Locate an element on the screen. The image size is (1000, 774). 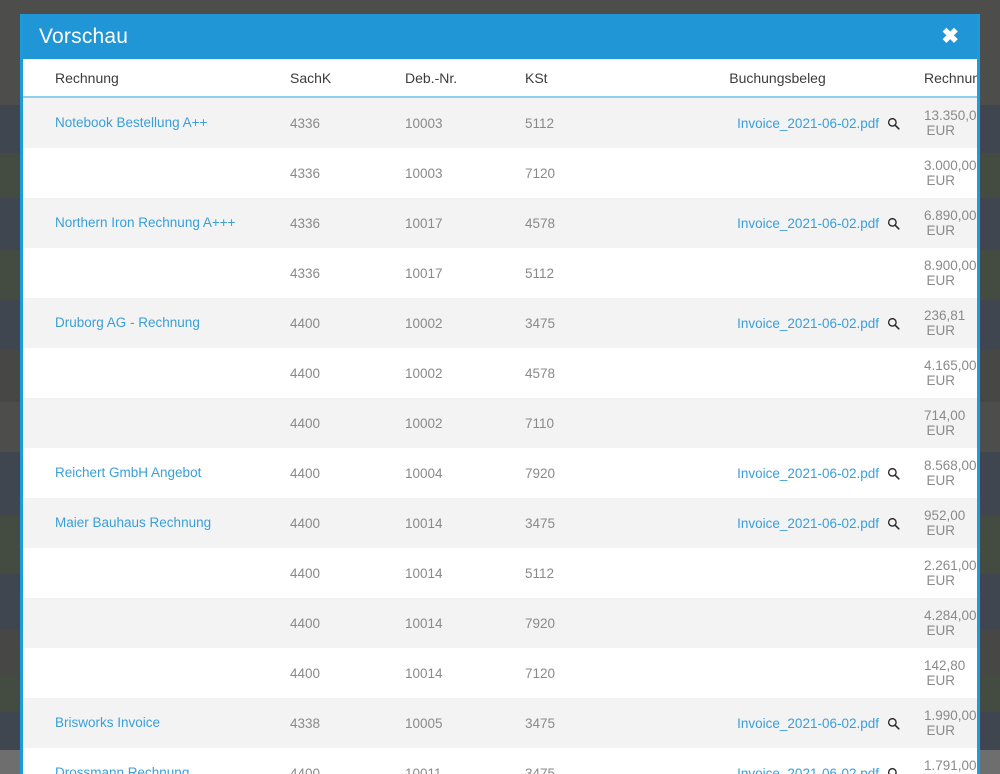
table-row: 4400 10014 7920 4.284,00 EUR is located at coordinates (500, 623).